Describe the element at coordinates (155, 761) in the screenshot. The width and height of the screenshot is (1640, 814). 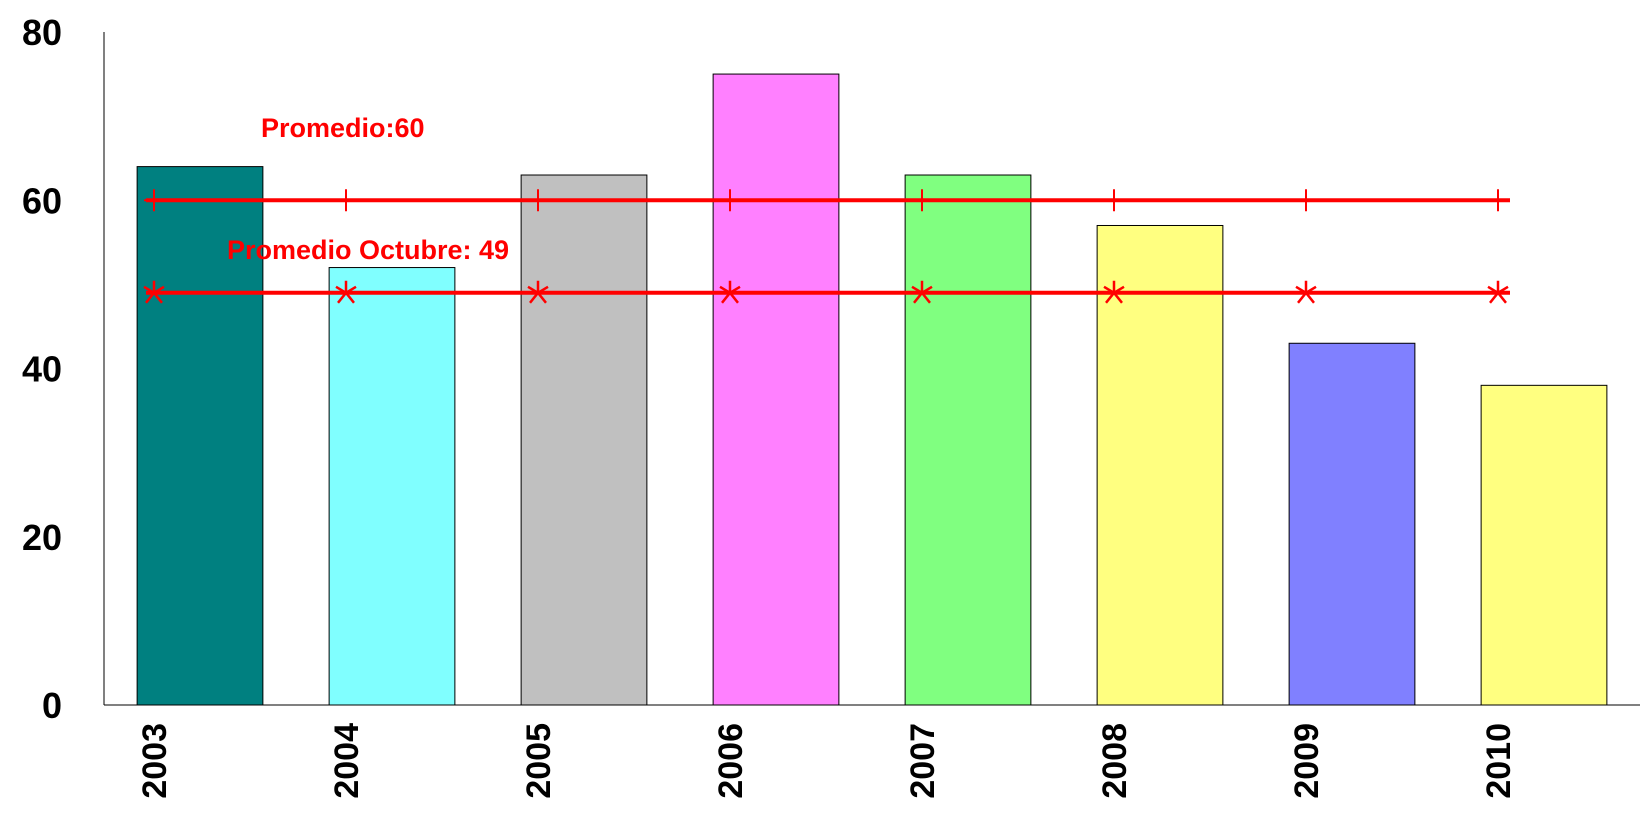
I see `x-tick-label: 2003` at that location.